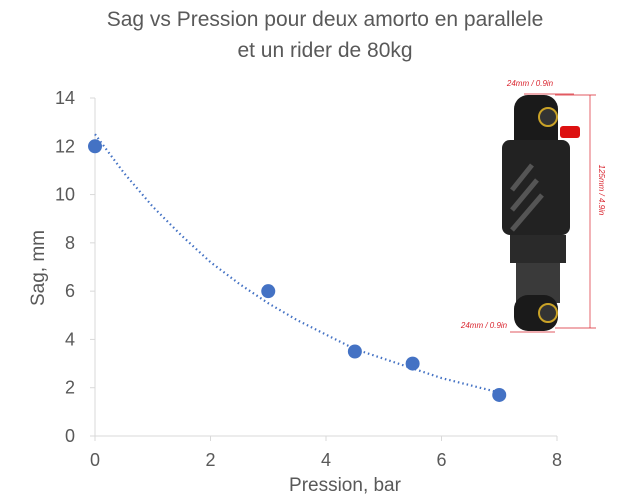 This screenshot has width=626, height=504. What do you see at coordinates (70, 291) in the screenshot?
I see `y-tick-label: 6` at bounding box center [70, 291].